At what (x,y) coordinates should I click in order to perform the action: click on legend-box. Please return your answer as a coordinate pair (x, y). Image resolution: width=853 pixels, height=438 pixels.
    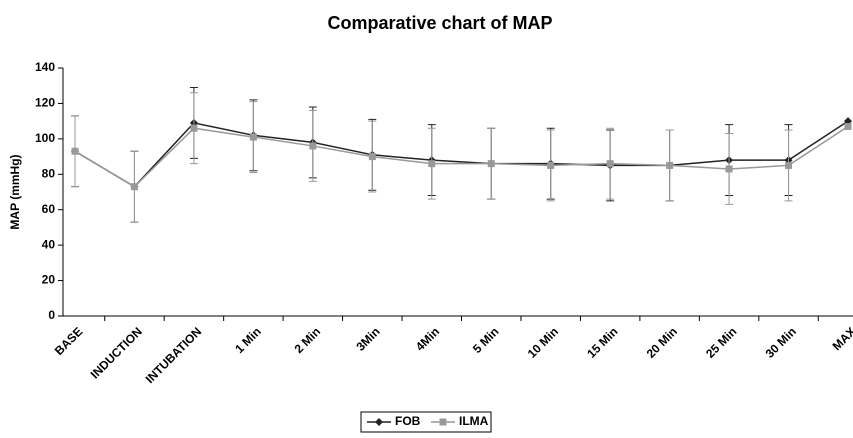
    Looking at the image, I should click on (426, 422).